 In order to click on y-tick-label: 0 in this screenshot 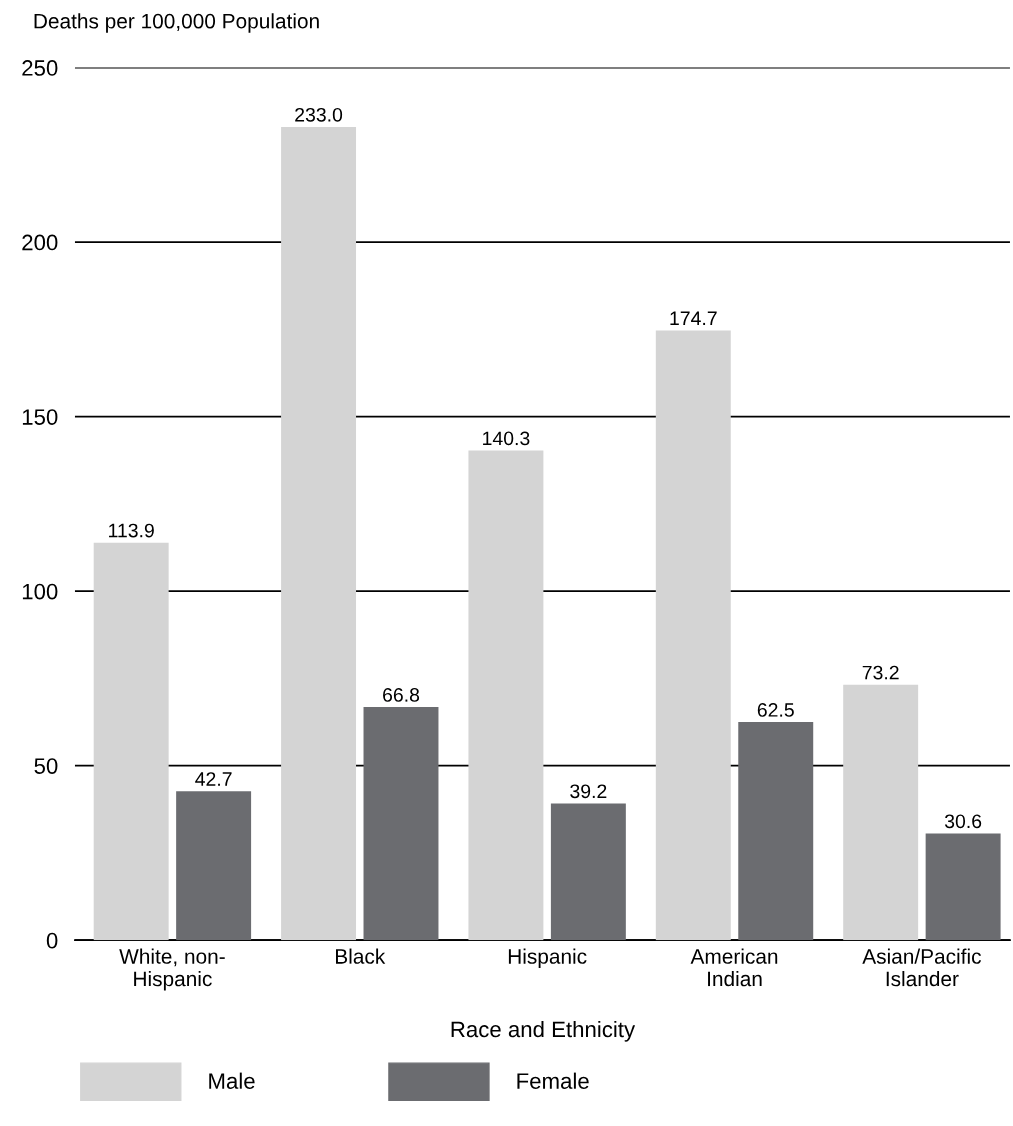, I will do `click(52, 940)`.